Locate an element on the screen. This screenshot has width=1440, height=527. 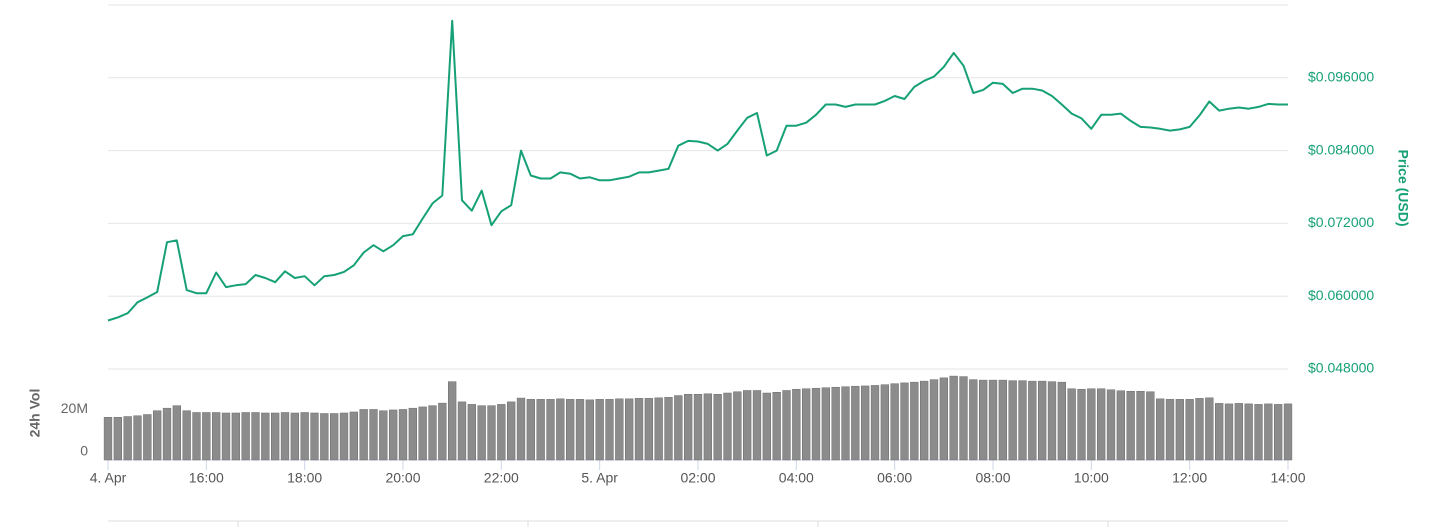
y-tick-label: $0.096000 is located at coordinates (1341, 77).